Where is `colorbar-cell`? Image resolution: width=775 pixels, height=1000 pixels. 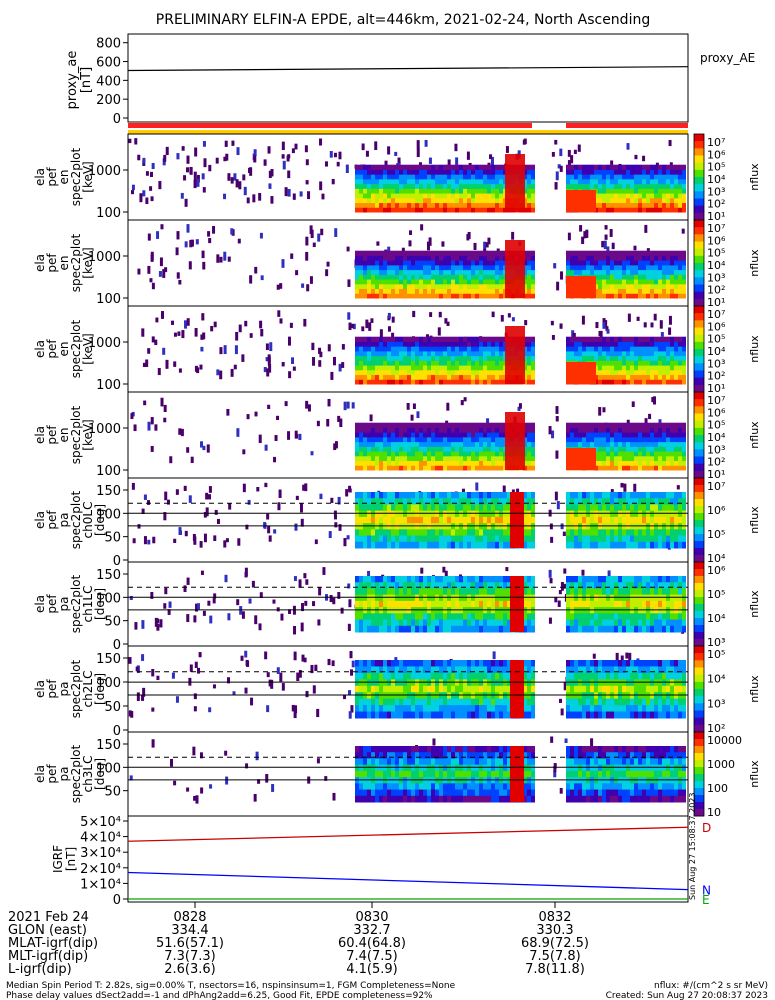 colorbar-cell is located at coordinates (699, 383).